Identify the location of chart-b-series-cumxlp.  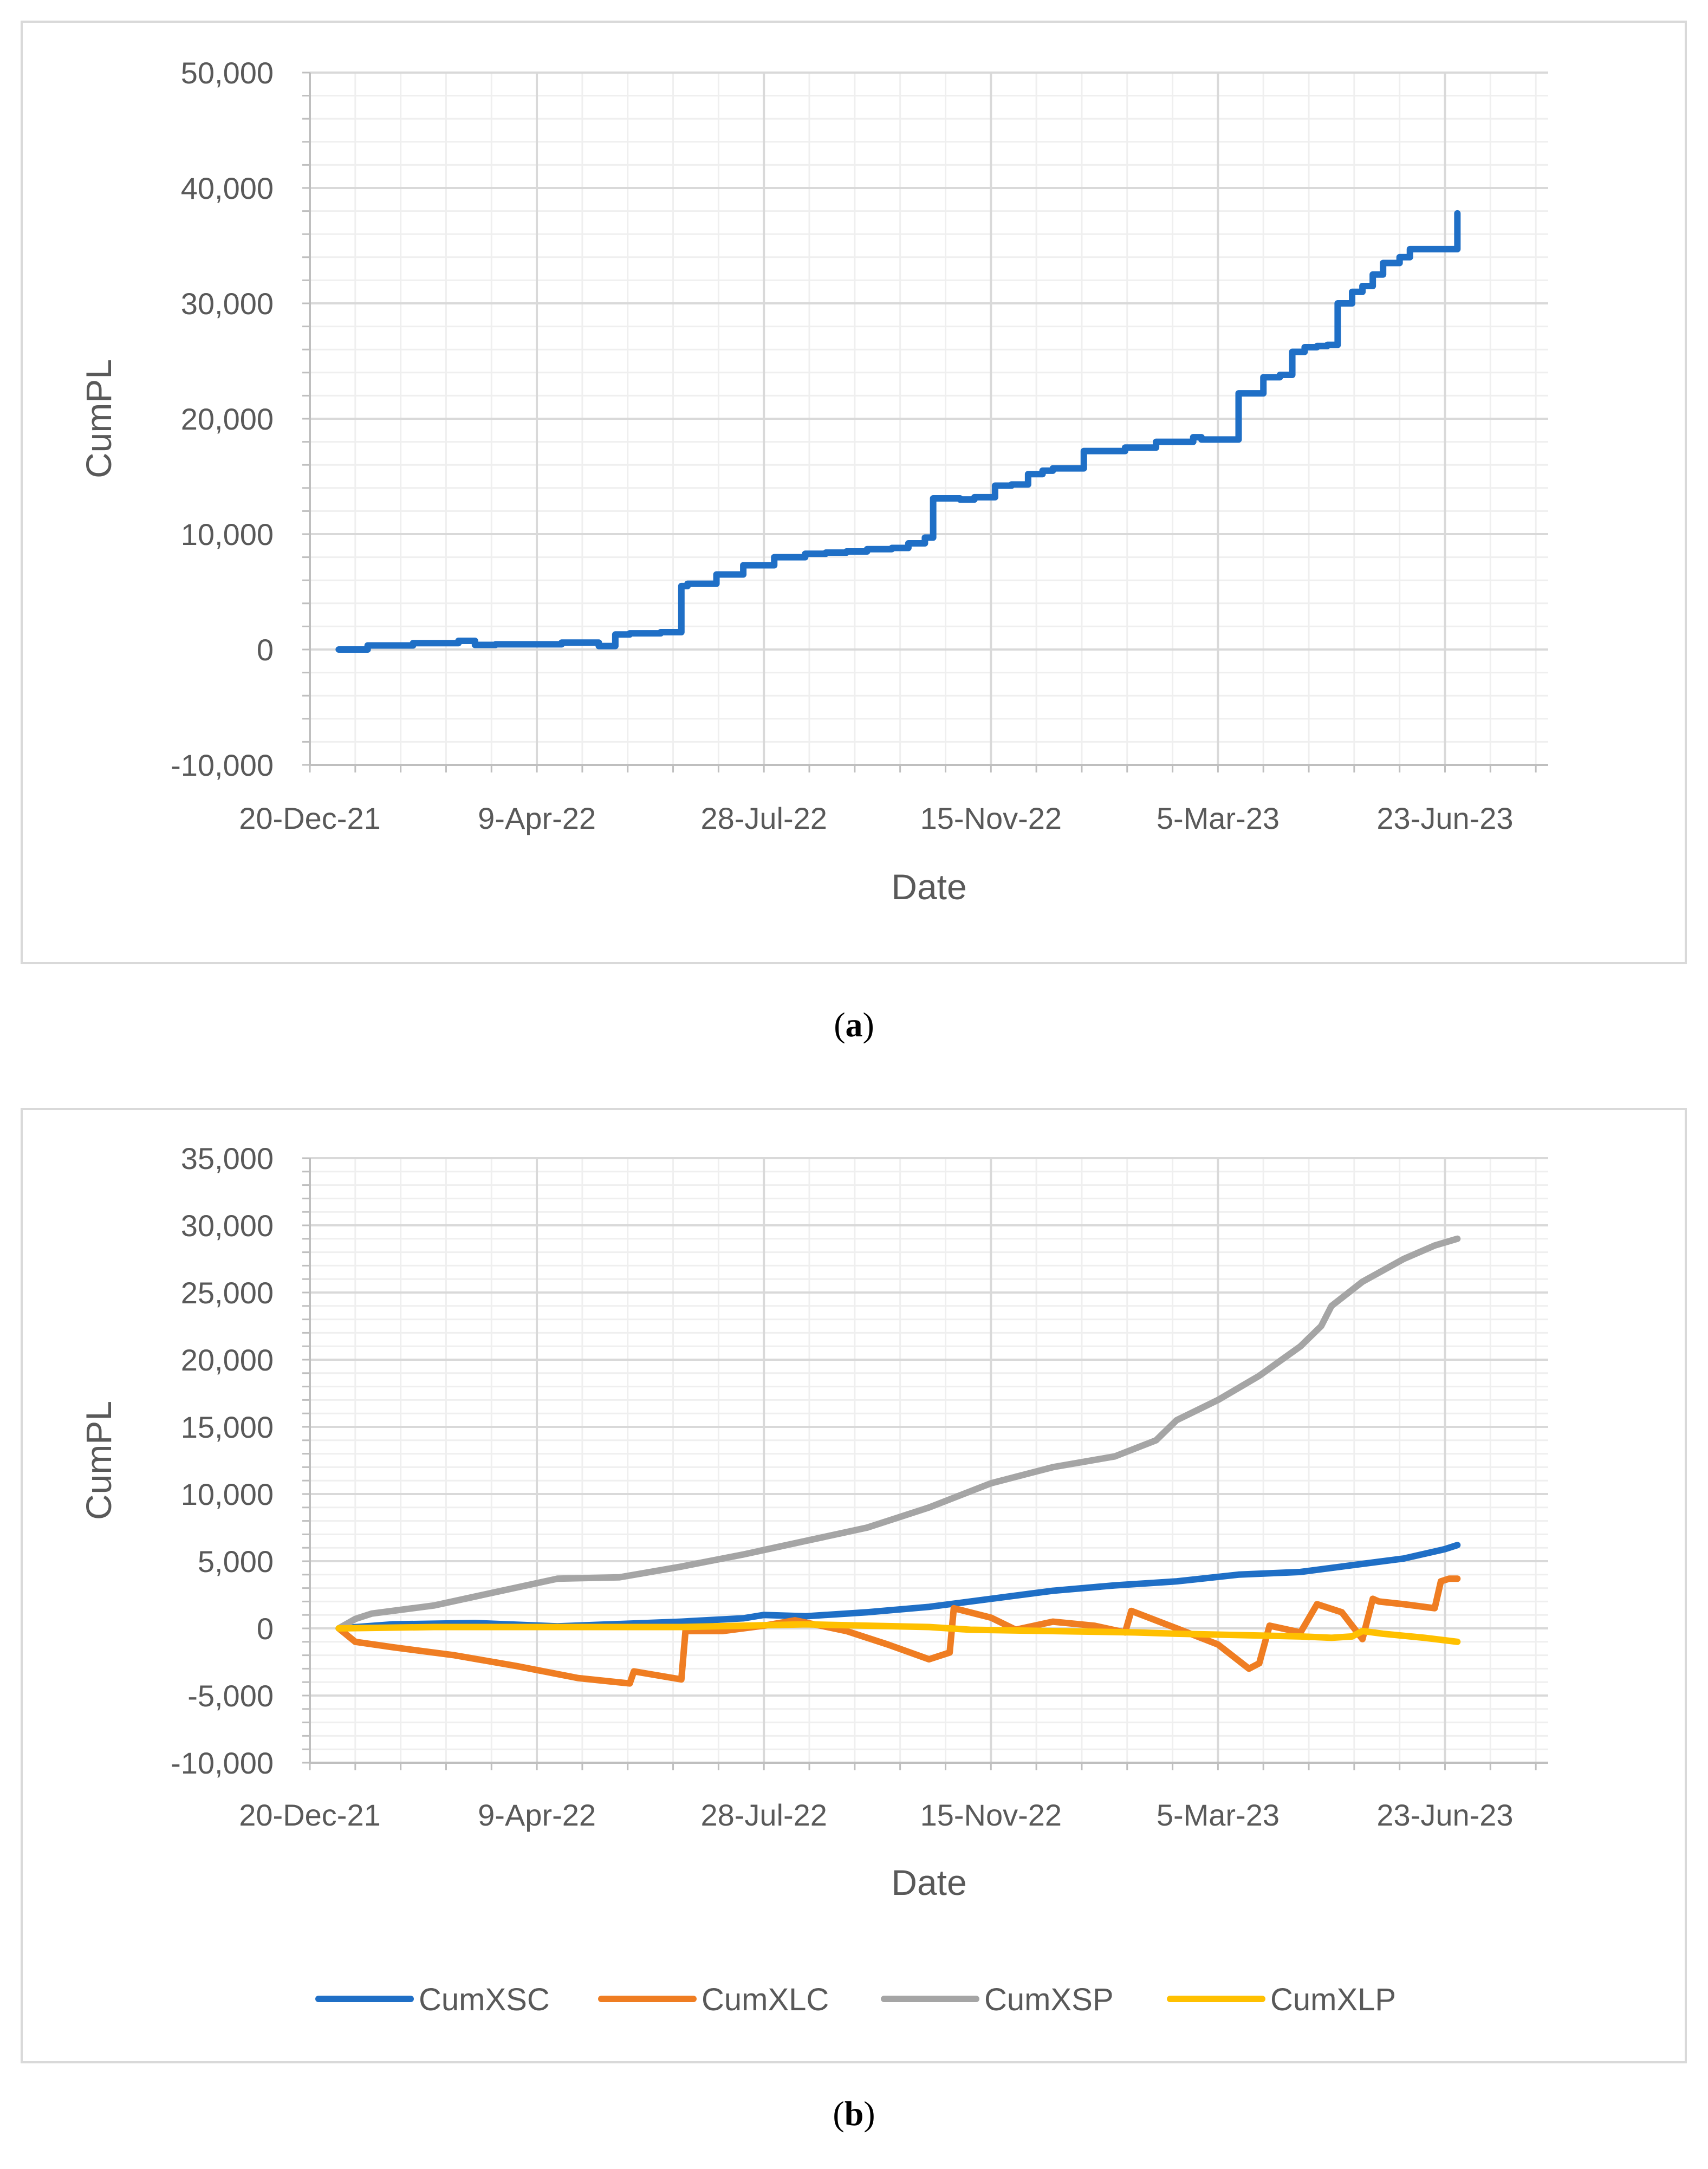
(898, 1633).